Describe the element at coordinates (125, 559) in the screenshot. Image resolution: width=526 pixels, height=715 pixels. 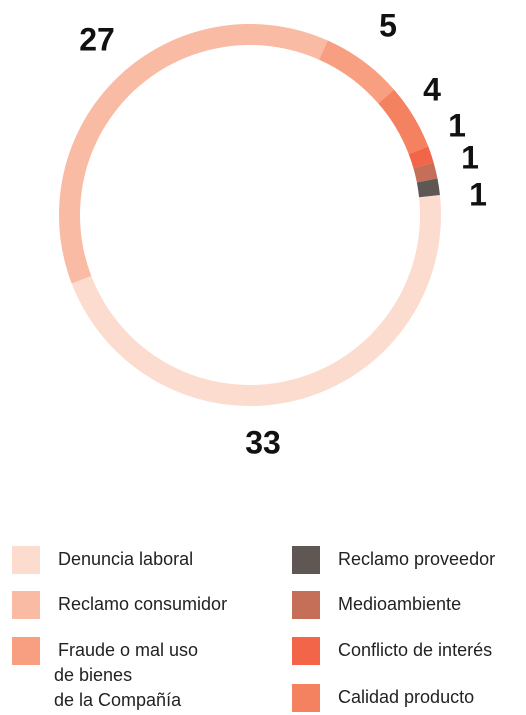
I see `legend-label: Denuncia laboral` at that location.